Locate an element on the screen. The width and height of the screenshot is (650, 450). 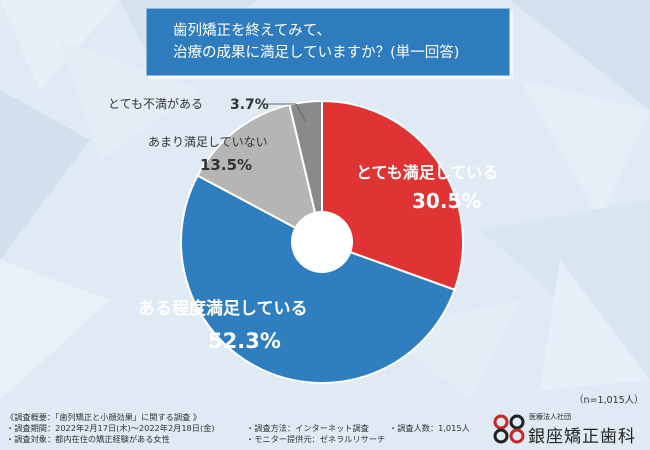
title-line-1: 歯列矯正を終えてみて、 is located at coordinates (252, 31).